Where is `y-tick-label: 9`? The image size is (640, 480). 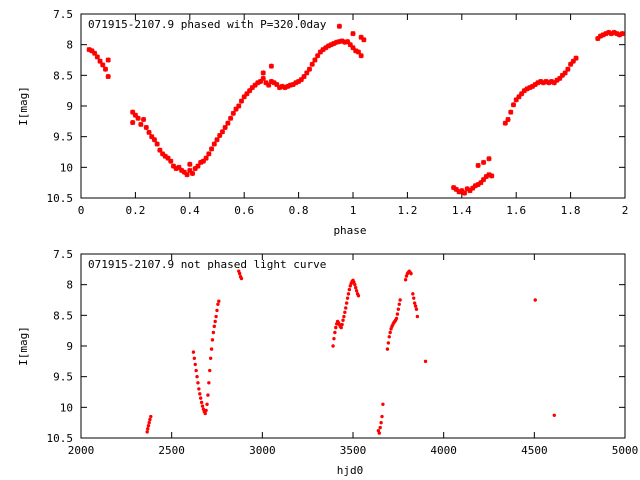
y-tick-label: 9 is located at coordinates (69, 106).